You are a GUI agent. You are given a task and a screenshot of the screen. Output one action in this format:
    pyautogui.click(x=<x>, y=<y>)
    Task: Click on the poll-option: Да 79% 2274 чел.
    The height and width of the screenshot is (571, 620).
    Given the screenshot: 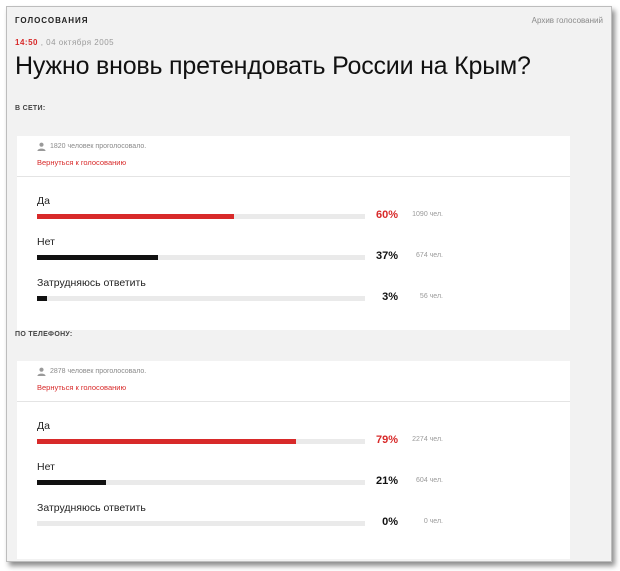 What is the action you would take?
    pyautogui.click(x=272, y=438)
    